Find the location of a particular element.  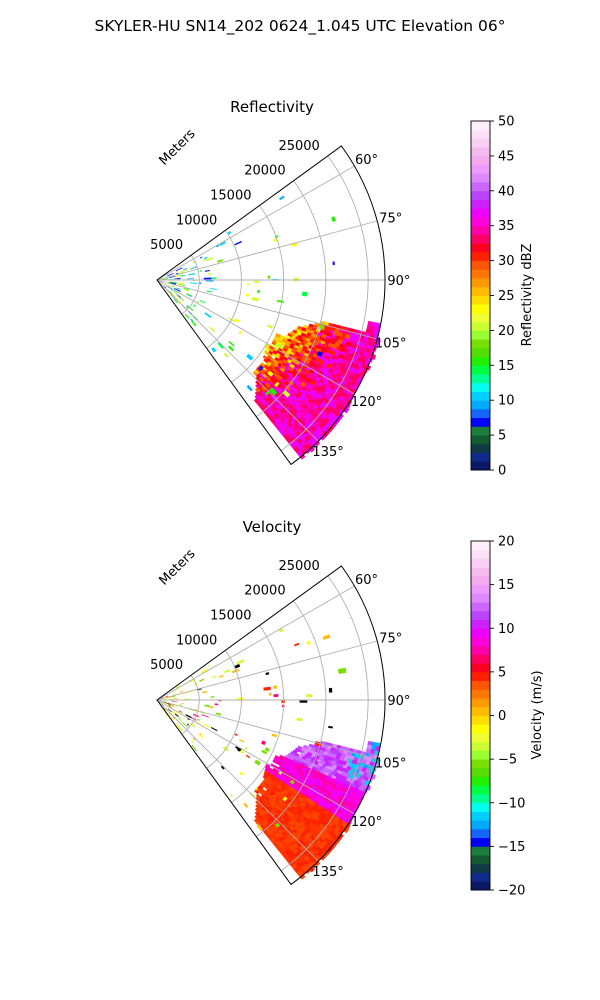

velocity-title: Velocity is located at coordinates (272, 527).